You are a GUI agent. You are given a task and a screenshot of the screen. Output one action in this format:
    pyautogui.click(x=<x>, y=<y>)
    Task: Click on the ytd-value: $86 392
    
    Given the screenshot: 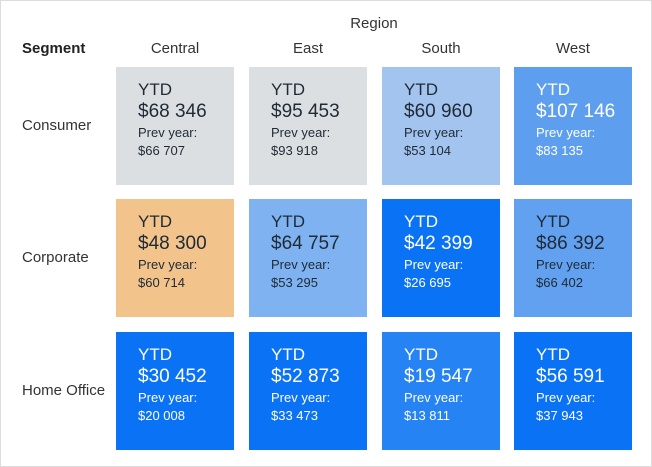 What is the action you would take?
    pyautogui.click(x=570, y=243)
    